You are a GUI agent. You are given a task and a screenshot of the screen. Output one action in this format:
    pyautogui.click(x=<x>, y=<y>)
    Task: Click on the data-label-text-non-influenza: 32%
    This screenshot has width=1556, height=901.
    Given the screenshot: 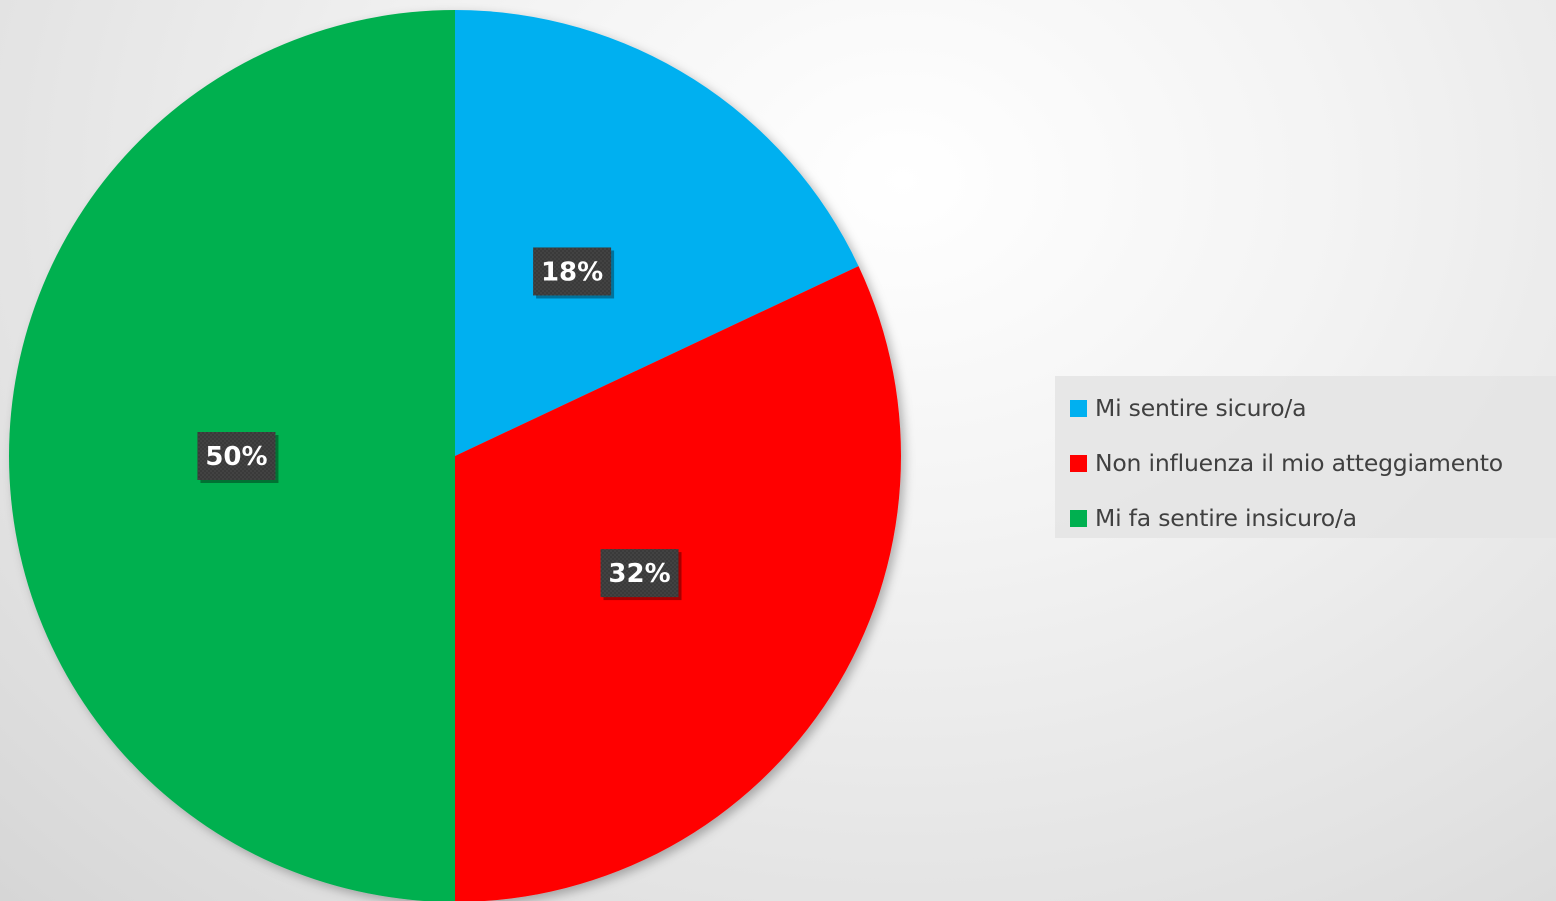 What is the action you would take?
    pyautogui.click(x=639, y=574)
    